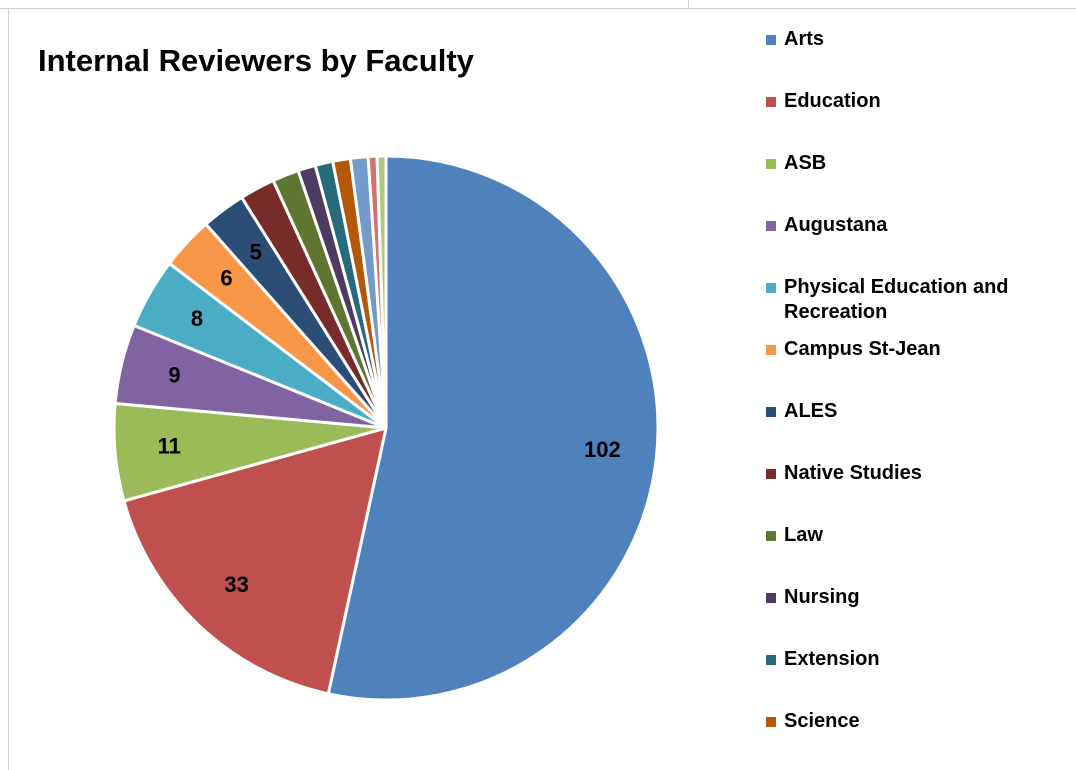  Describe the element at coordinates (197, 318) in the screenshot. I see `data-label: 8` at that location.